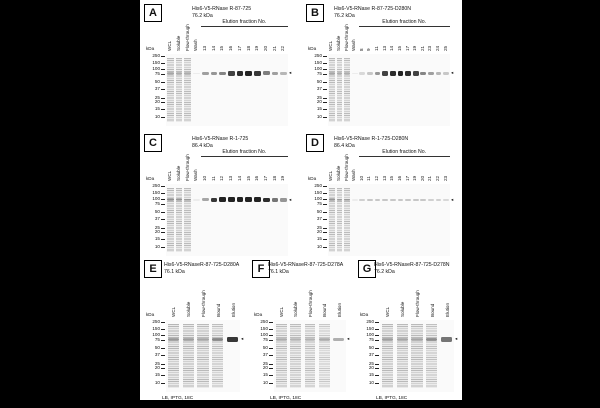 Image resolution: width=600 pixels, height=408 pixels. What do you see at coordinates (204, 178) in the screenshot?
I see `lane-label: 10` at bounding box center [204, 178].